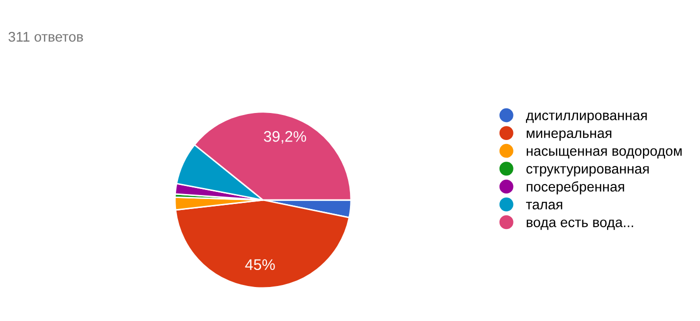  What do you see at coordinates (575, 187) in the screenshot?
I see `legend-label: посеребренная` at bounding box center [575, 187].